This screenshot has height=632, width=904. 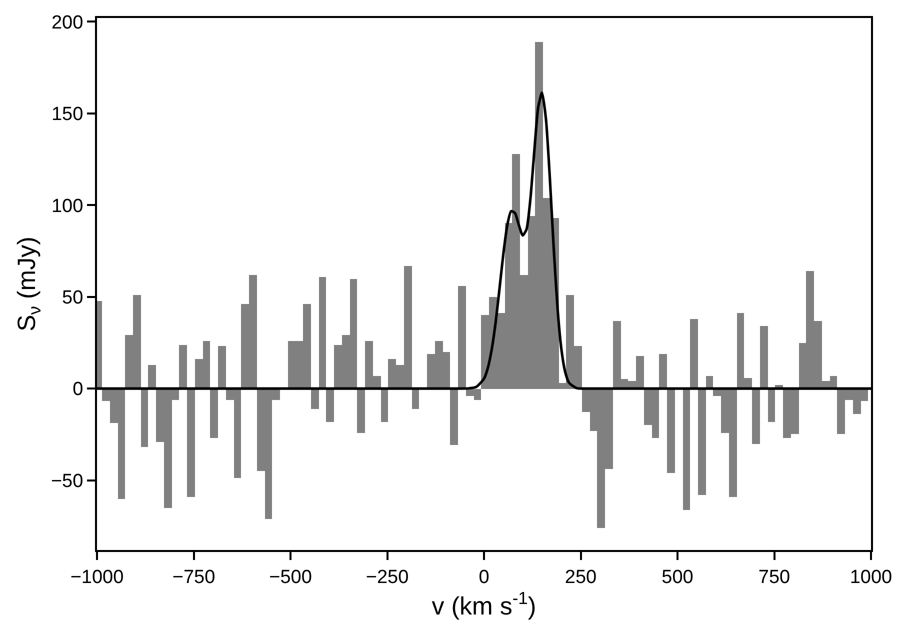 I want to click on y-tick-label: 200, so click(x=67, y=23).